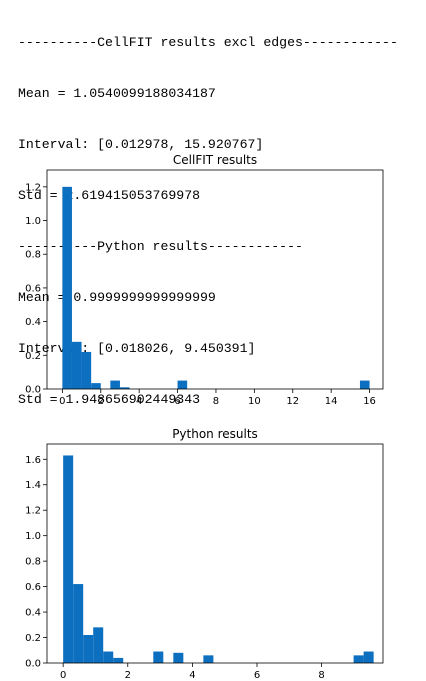  What do you see at coordinates (117, 297) in the screenshot?
I see `console-line: Mean = 0.9999999999999999` at bounding box center [117, 297].